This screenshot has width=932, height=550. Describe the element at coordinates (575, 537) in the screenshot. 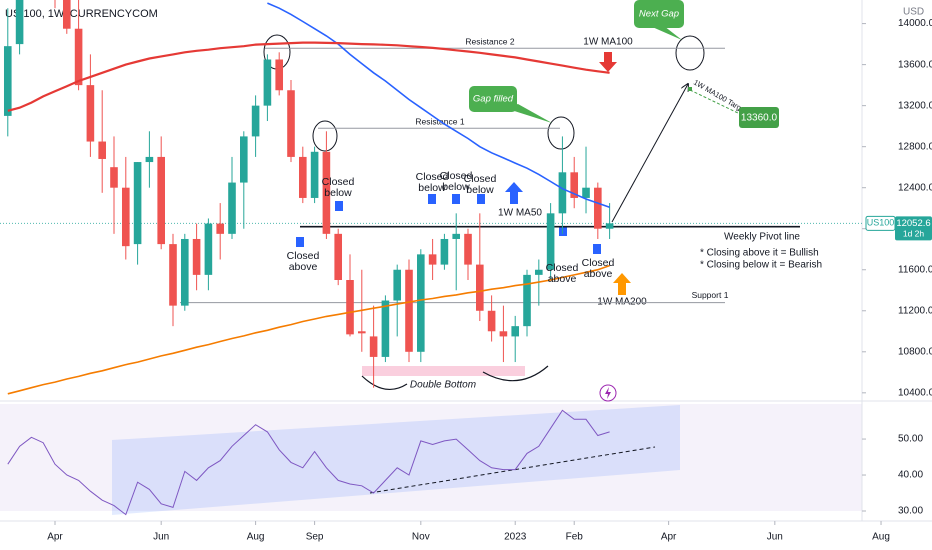

I see `x-tick-label: Feb` at that location.